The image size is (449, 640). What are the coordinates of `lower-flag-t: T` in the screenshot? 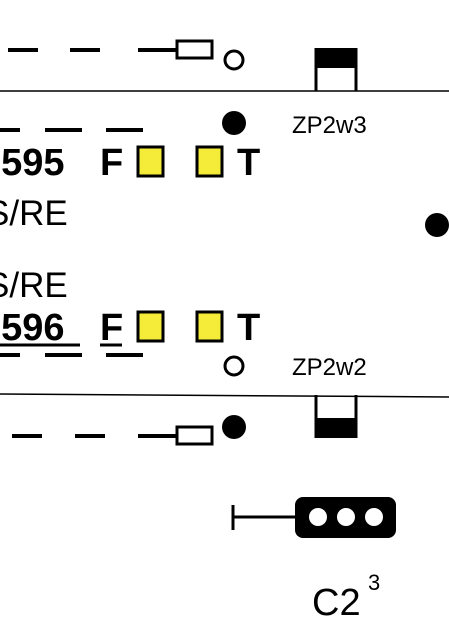 It's located at (248, 328).